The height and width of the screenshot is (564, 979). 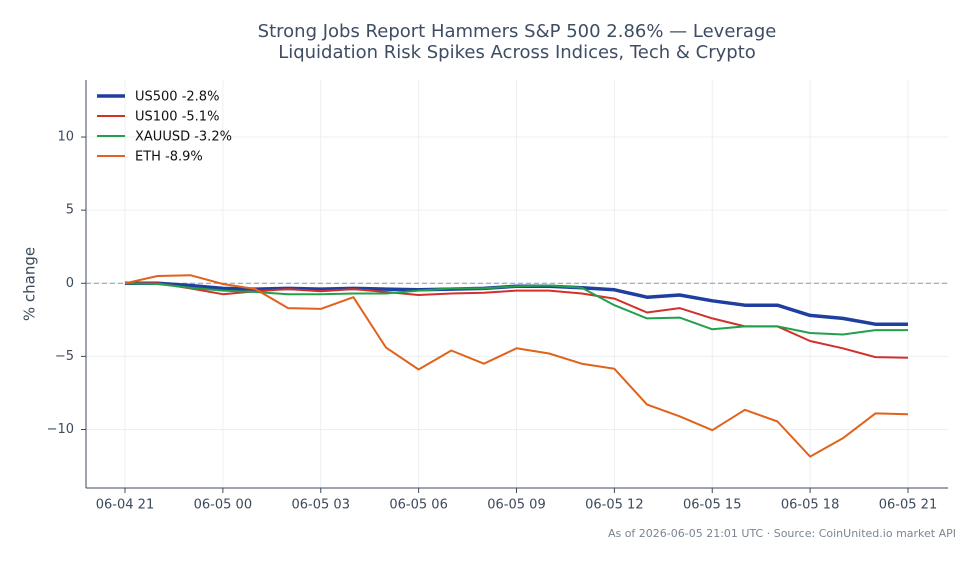 I want to click on legend-label: ETH -8.9%, so click(x=169, y=157).